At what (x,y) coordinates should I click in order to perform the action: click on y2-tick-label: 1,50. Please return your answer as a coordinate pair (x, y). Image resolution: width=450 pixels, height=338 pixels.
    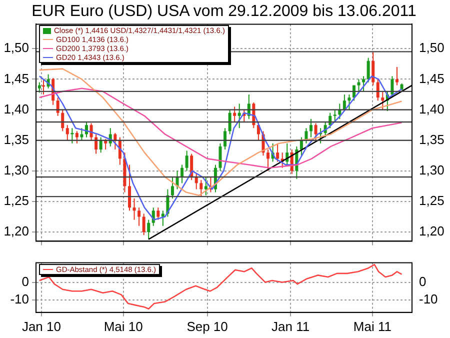
    Looking at the image, I should click on (431, 48).